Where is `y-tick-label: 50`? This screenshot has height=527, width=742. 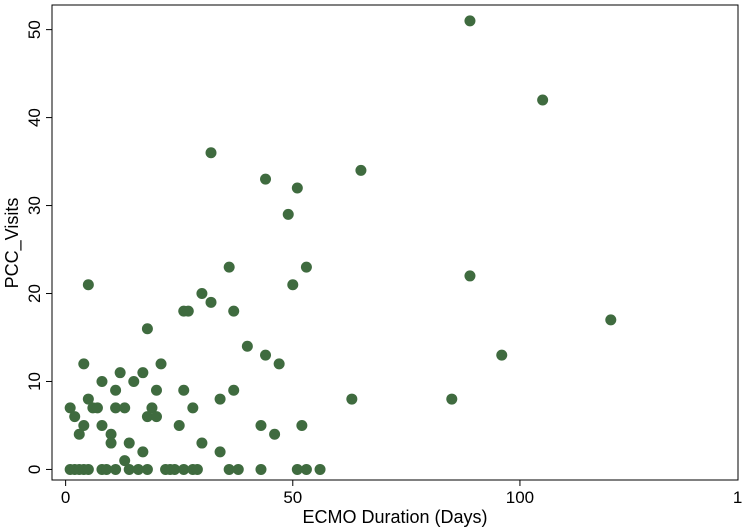
y-tick-label: 50 is located at coordinates (34, 29).